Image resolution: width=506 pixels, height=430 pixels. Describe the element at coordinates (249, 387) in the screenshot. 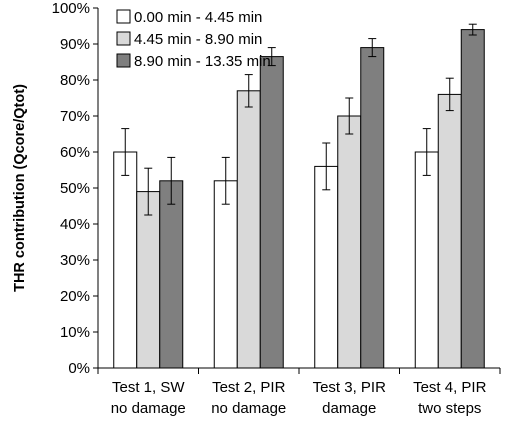

I see `x-category-label: Test 2, PIR` at that location.